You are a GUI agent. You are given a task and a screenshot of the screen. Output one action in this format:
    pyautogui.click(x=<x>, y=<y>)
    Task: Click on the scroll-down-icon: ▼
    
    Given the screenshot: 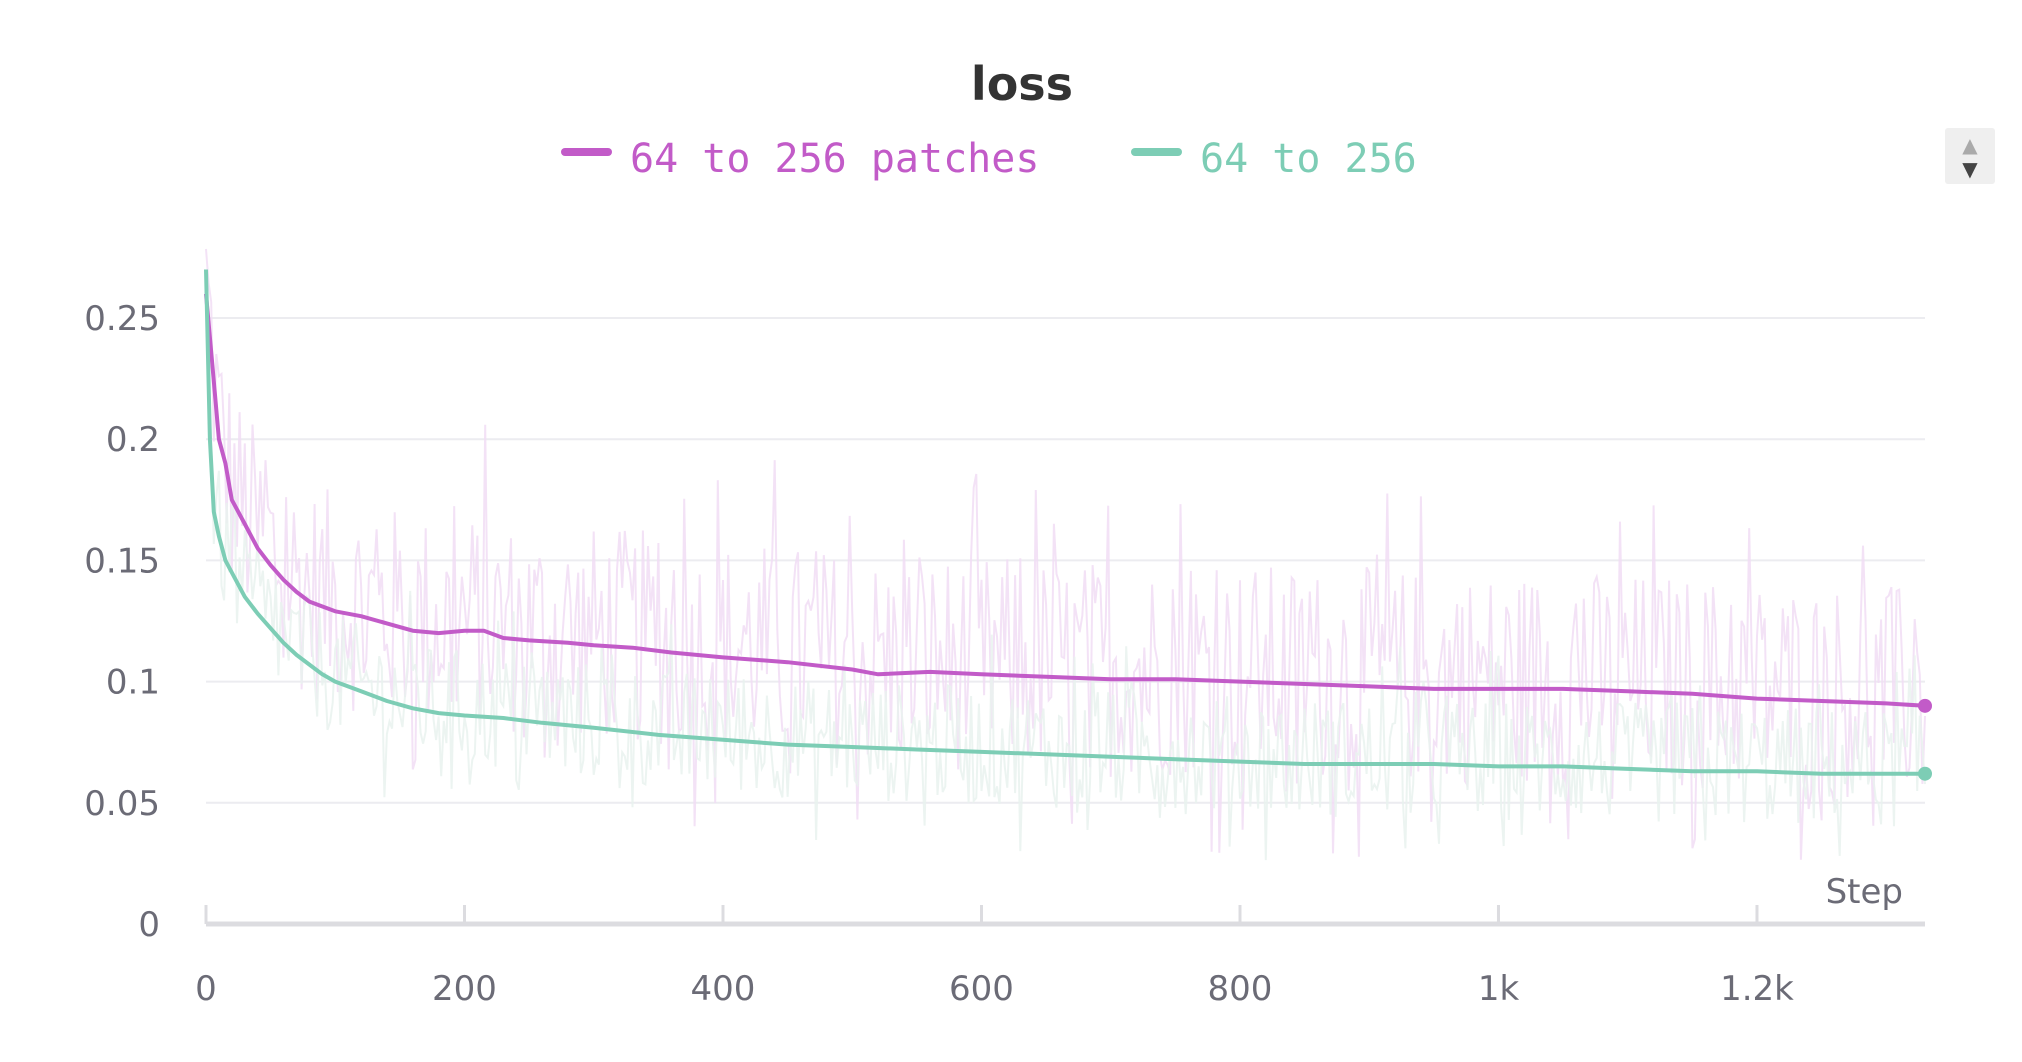 What is the action you would take?
    pyautogui.click(x=1970, y=169)
    